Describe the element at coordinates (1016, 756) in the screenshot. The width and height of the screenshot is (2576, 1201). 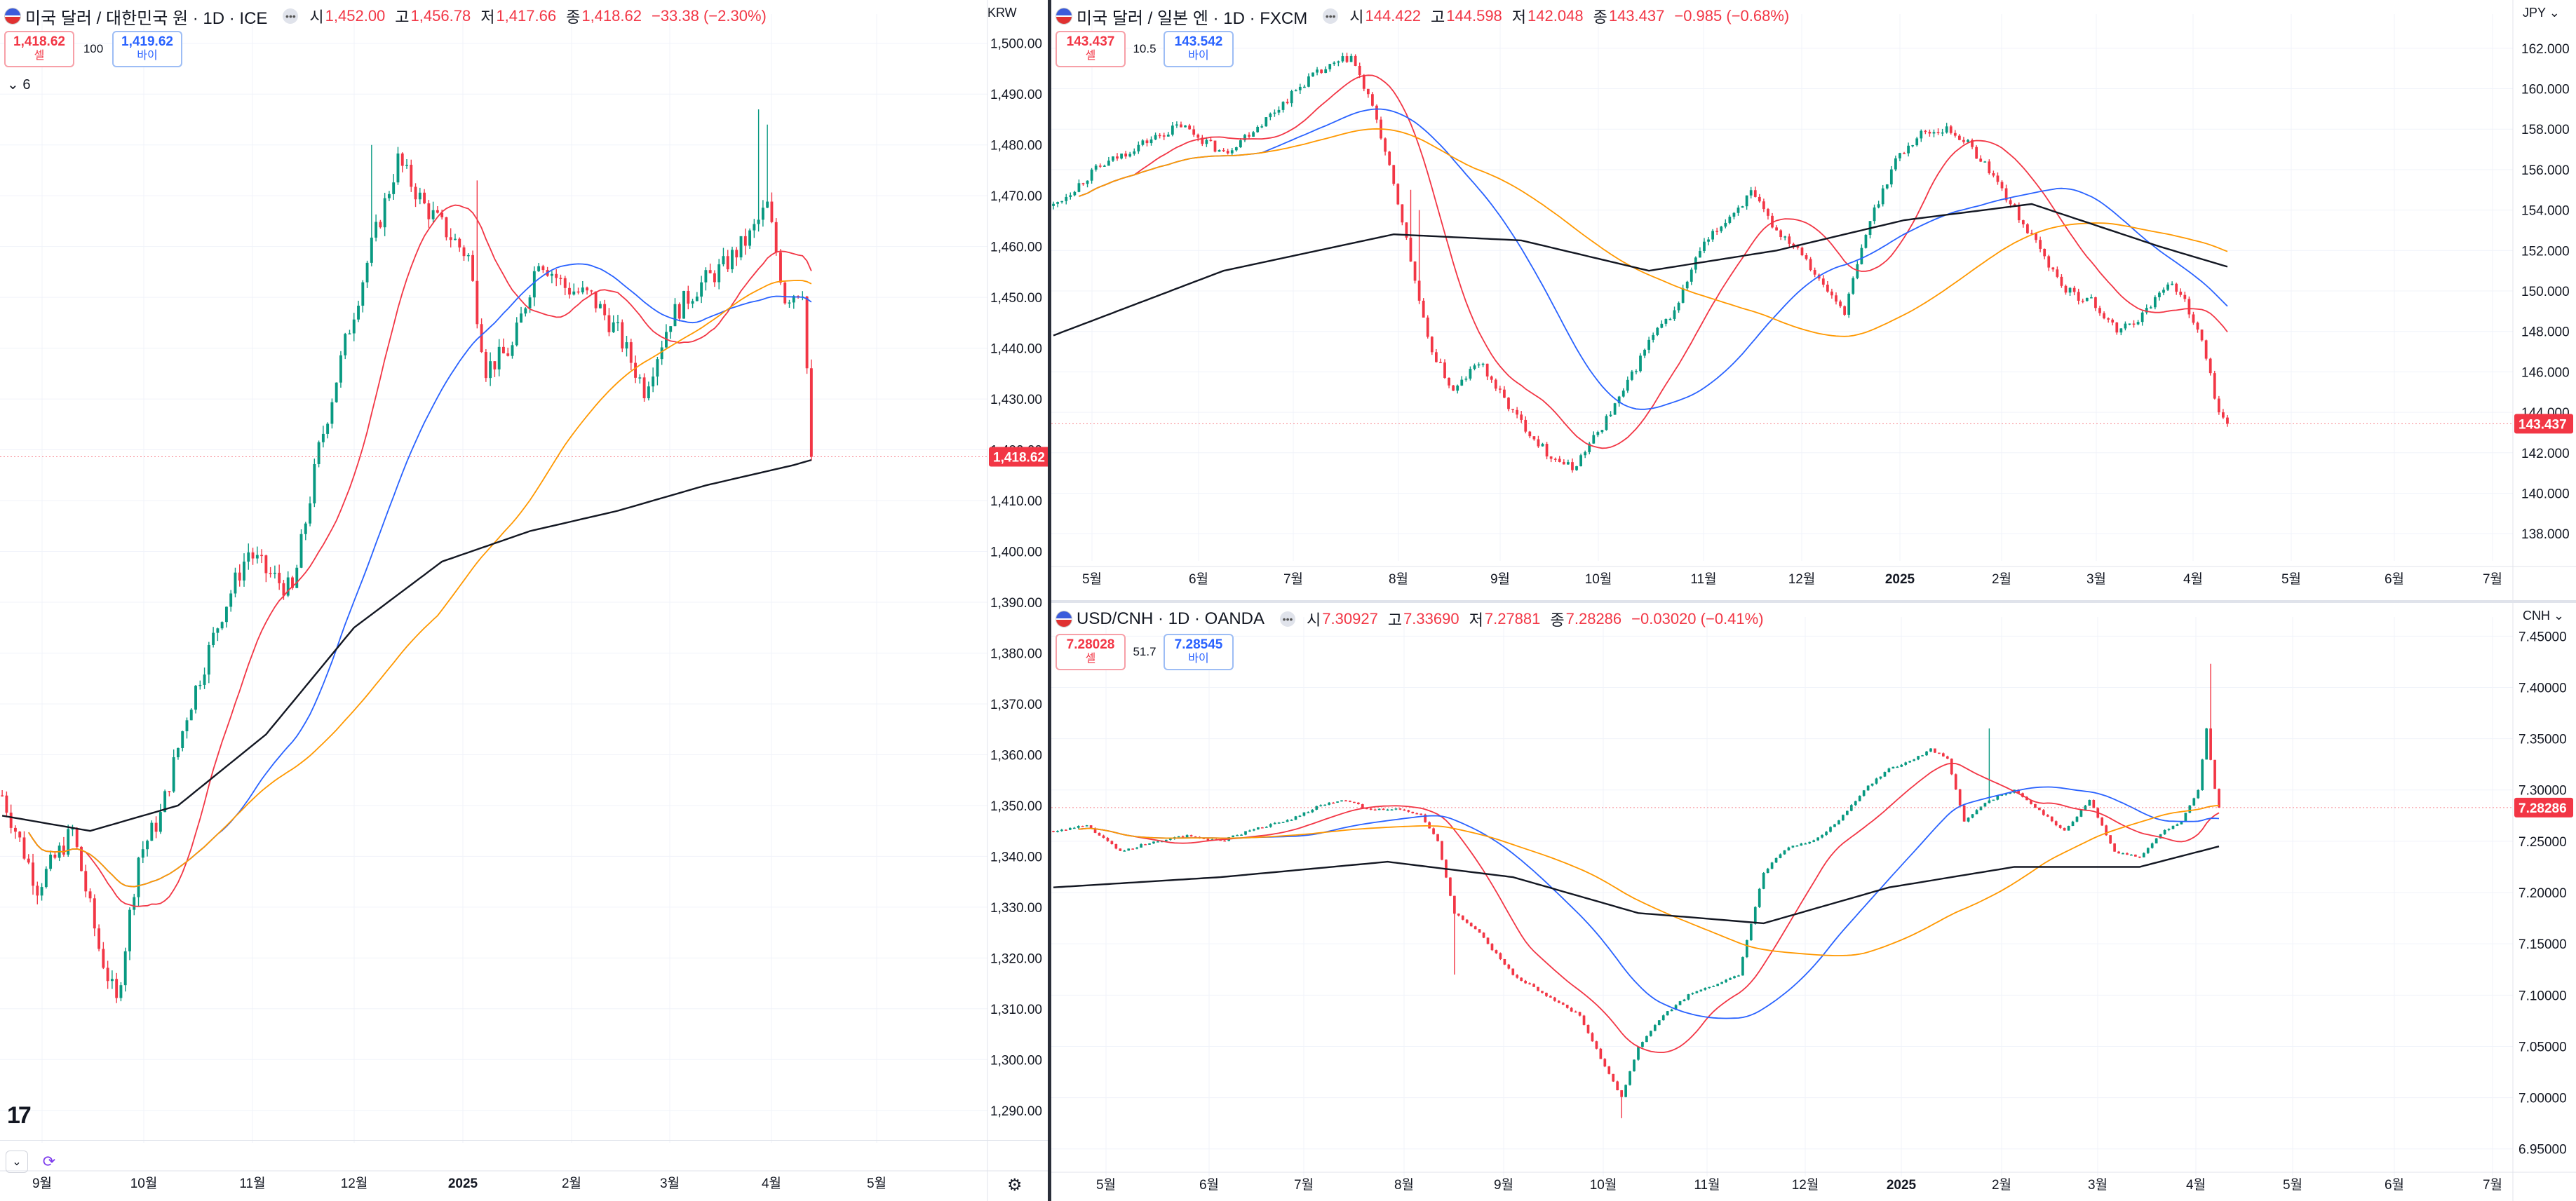
I see `price-tick-label: 1,360.00` at that location.